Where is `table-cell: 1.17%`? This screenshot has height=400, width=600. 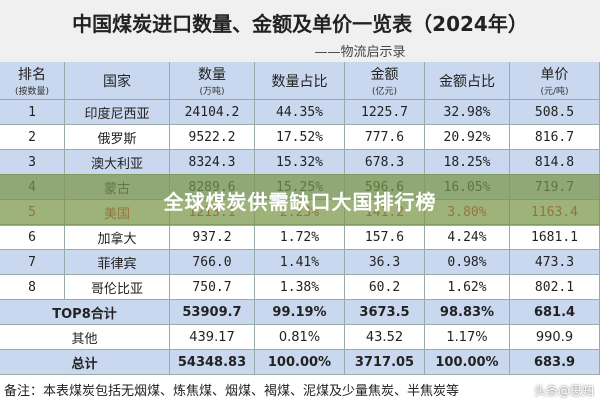 table-cell: 1.17% is located at coordinates (467, 337).